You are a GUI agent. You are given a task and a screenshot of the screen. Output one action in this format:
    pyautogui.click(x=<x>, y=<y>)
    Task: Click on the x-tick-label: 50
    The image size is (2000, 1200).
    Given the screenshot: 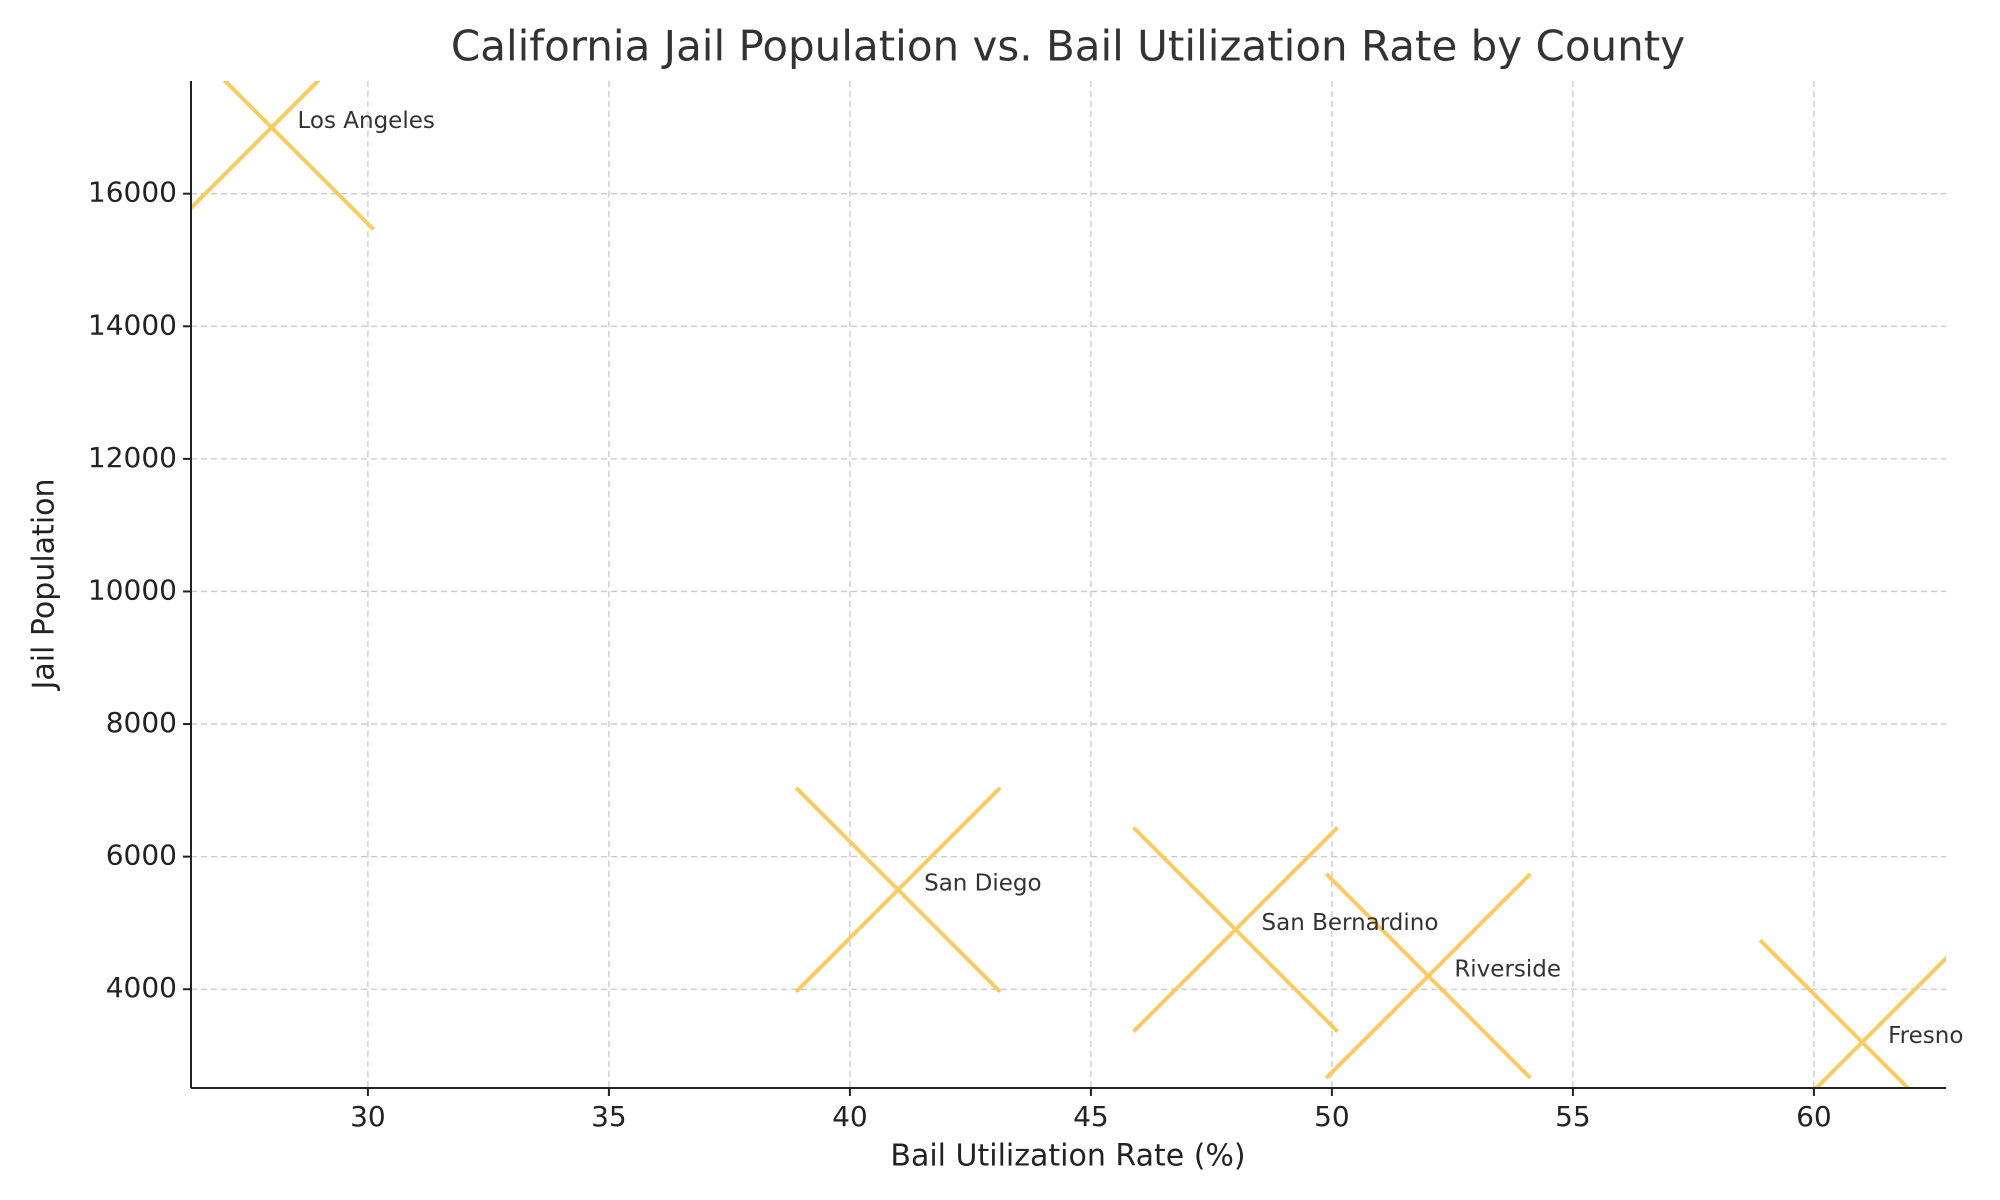 What is the action you would take?
    pyautogui.click(x=1332, y=1116)
    